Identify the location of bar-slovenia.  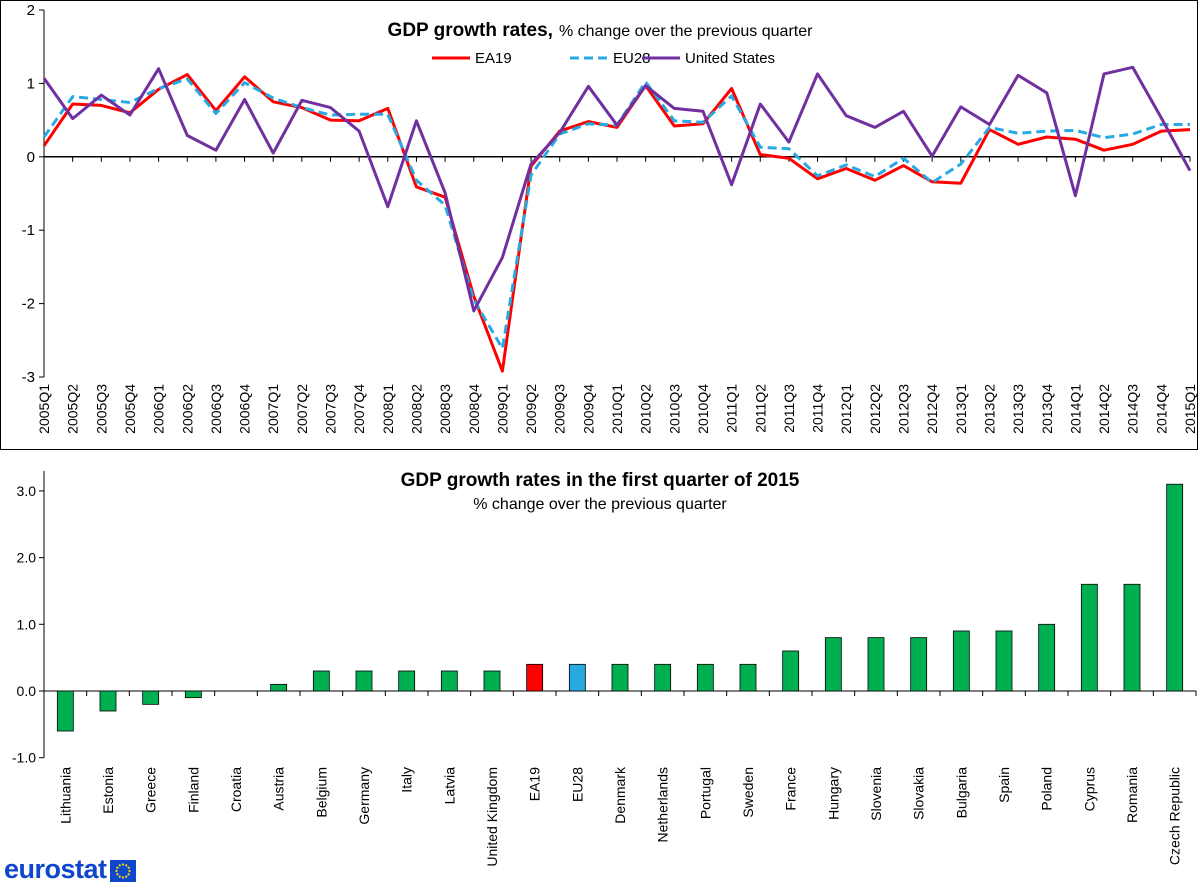
(876, 664).